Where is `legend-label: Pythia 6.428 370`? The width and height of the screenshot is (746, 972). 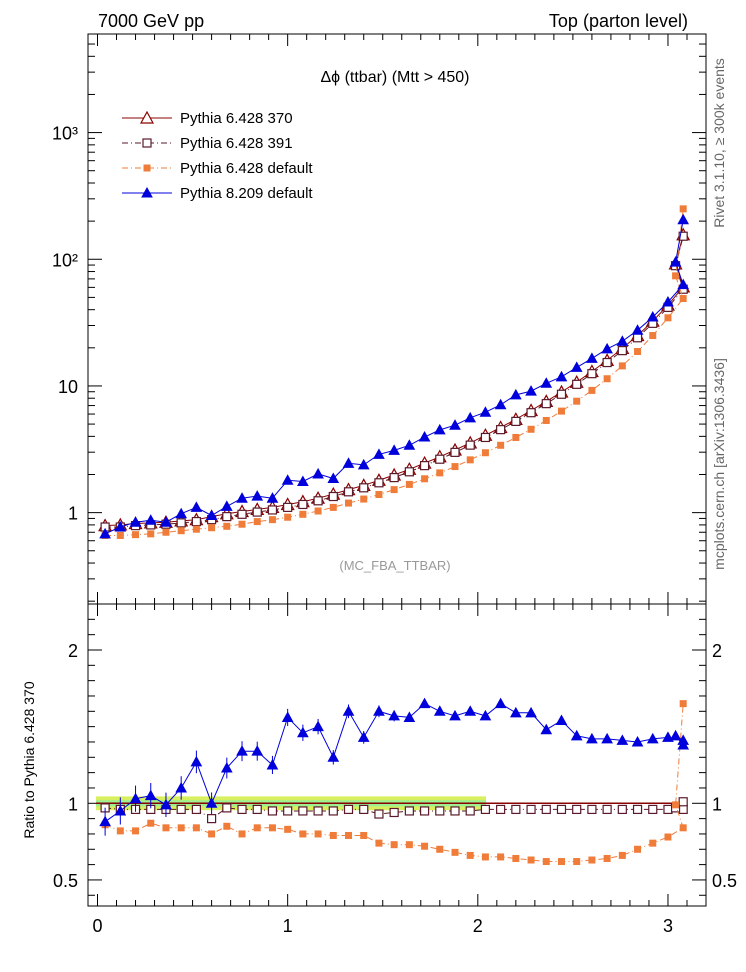
legend-label: Pythia 6.428 370 is located at coordinates (236, 118).